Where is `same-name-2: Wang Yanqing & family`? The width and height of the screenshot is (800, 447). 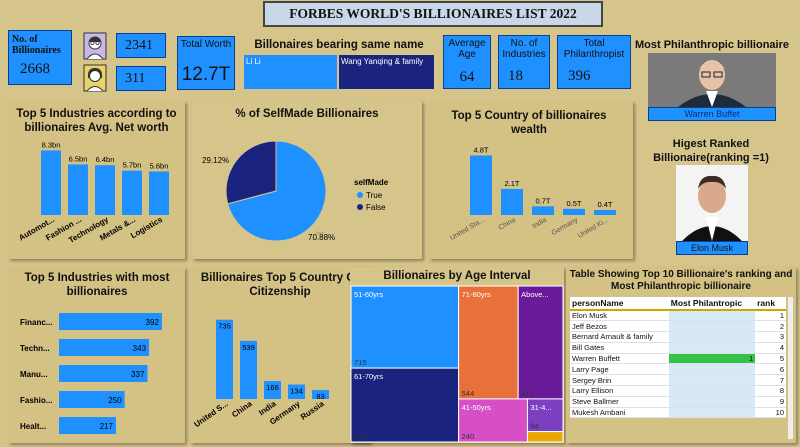
same-name-2: Wang Yanqing & family is located at coordinates (386, 72).